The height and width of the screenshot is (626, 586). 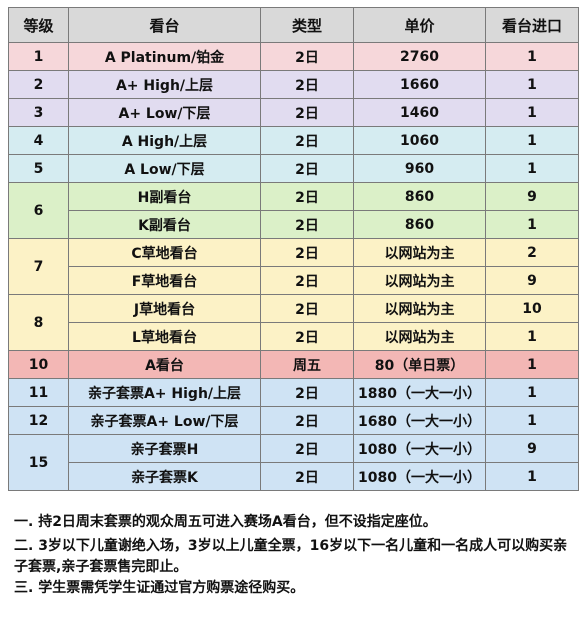 What do you see at coordinates (164, 84) in the screenshot?
I see `stand-cell: A+ High/上层` at bounding box center [164, 84].